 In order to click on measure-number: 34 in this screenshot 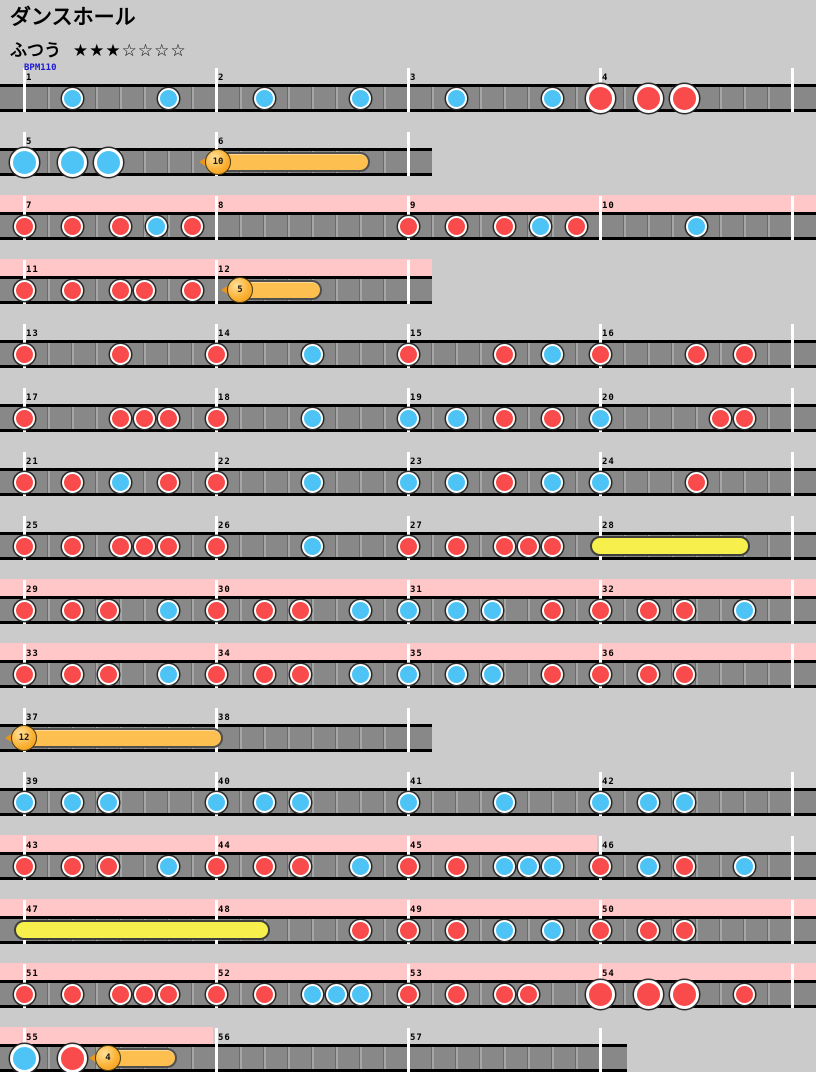, I will do `click(224, 654)`.